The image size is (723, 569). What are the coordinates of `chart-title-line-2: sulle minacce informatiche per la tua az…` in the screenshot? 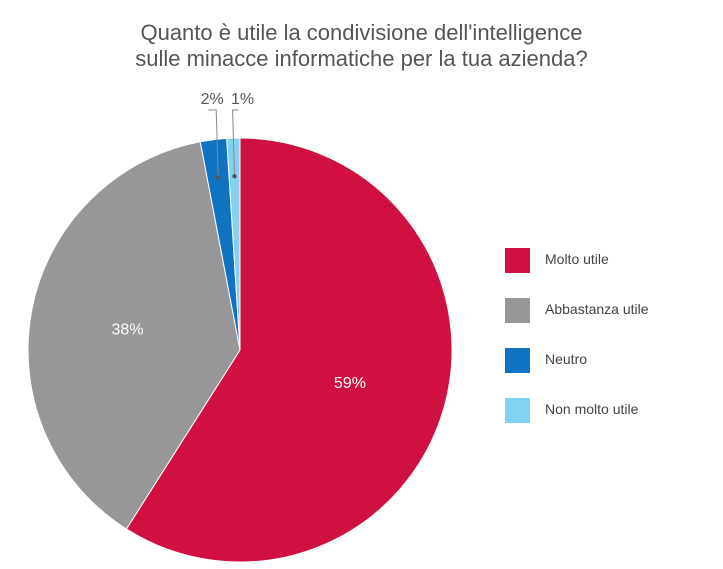 It's located at (361, 58).